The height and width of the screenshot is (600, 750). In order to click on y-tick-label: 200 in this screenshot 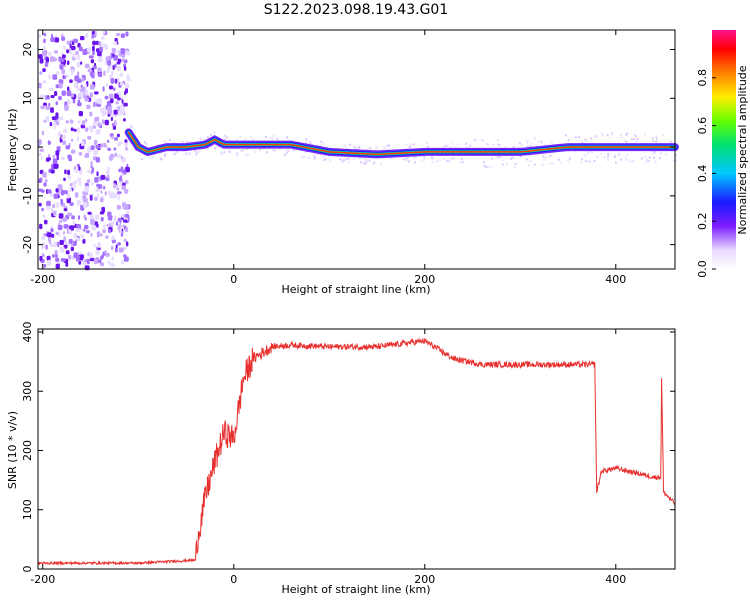, I will do `click(27, 450)`.